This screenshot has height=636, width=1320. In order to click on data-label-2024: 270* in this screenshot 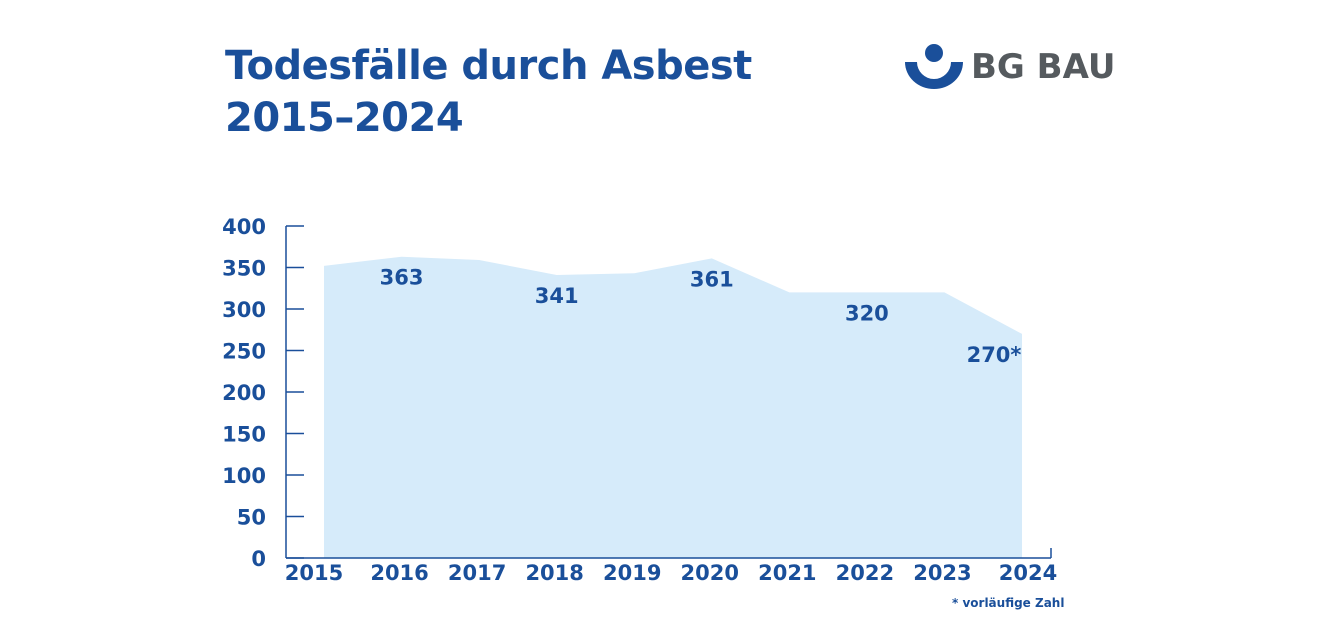, I will do `click(994, 355)`.